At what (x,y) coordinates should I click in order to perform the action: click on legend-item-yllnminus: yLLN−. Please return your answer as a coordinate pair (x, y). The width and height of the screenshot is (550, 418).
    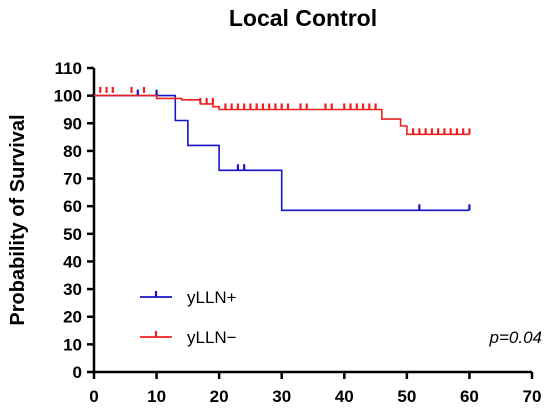
    Looking at the image, I should click on (188, 337).